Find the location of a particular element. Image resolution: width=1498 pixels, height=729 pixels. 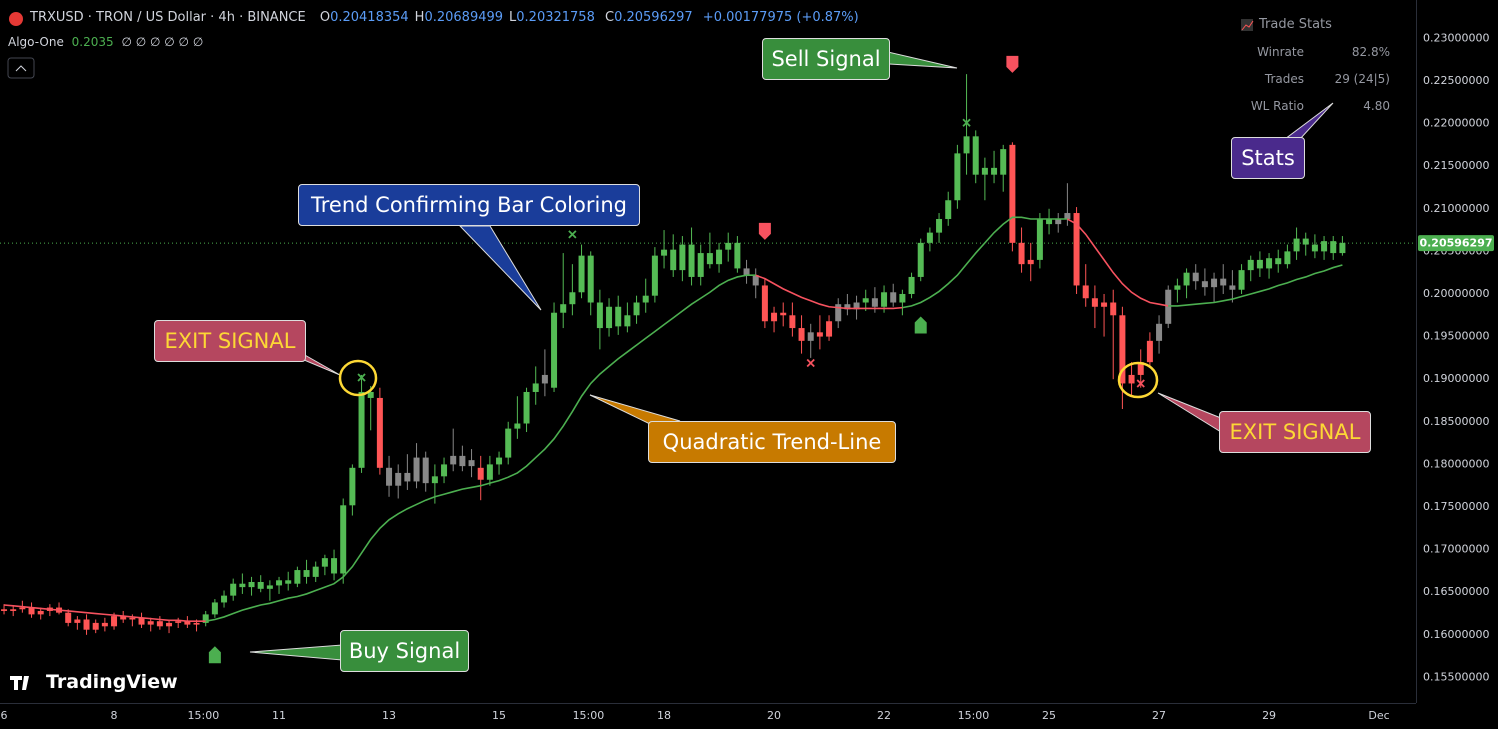

x-tick-label: 18 is located at coordinates (664, 715).